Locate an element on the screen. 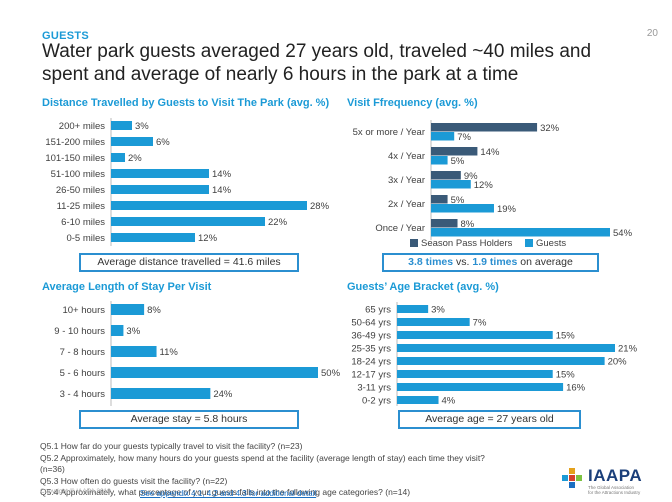 The image size is (672, 502). frequency-value-label: 7% is located at coordinates (464, 137).